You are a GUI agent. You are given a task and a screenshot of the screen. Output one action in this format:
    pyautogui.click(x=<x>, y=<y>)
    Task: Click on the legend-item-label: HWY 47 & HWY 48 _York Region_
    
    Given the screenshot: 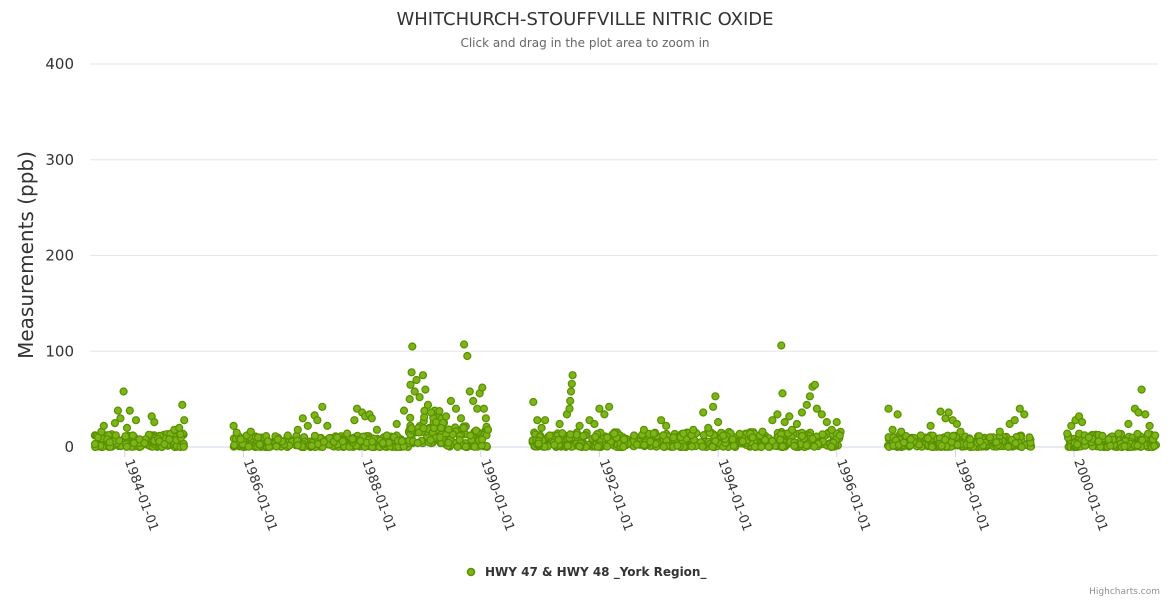 What is the action you would take?
    pyautogui.click(x=595, y=572)
    